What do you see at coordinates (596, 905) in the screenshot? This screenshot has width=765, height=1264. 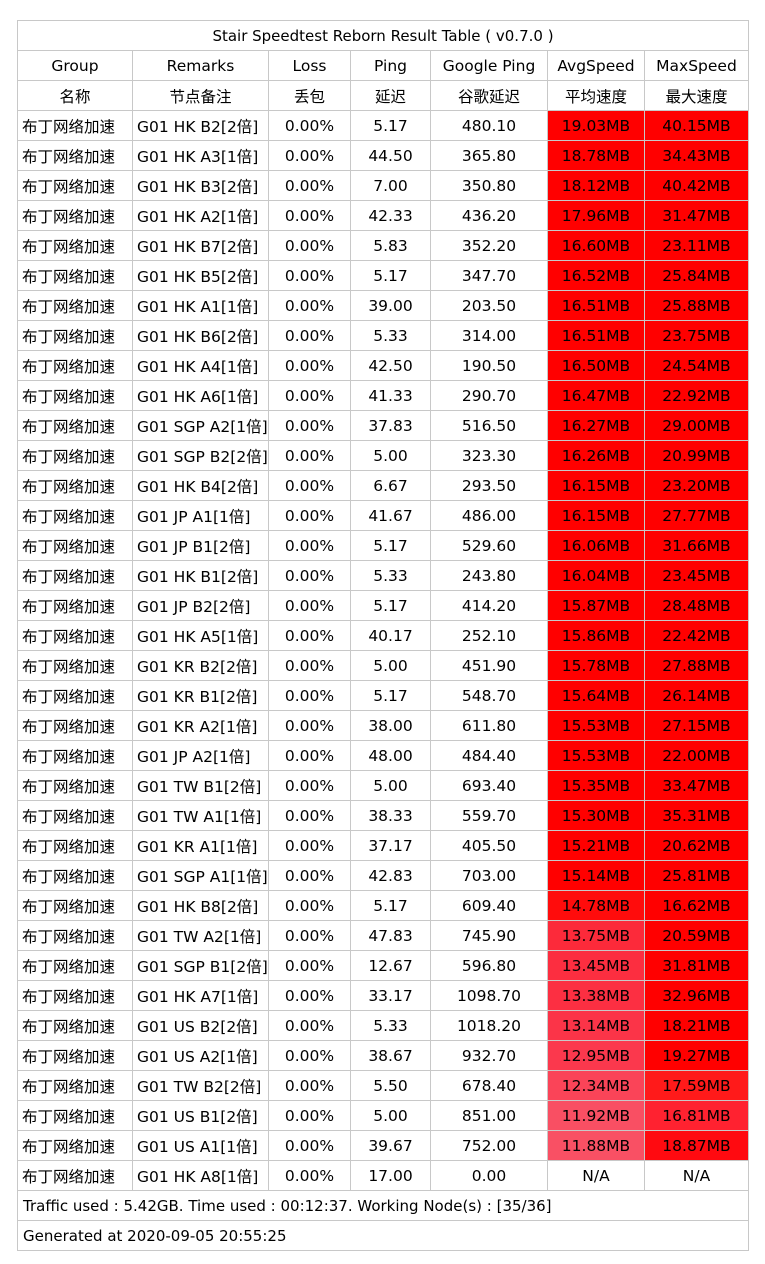 I see `cell-avg-speed: 14.78MB` at bounding box center [596, 905].